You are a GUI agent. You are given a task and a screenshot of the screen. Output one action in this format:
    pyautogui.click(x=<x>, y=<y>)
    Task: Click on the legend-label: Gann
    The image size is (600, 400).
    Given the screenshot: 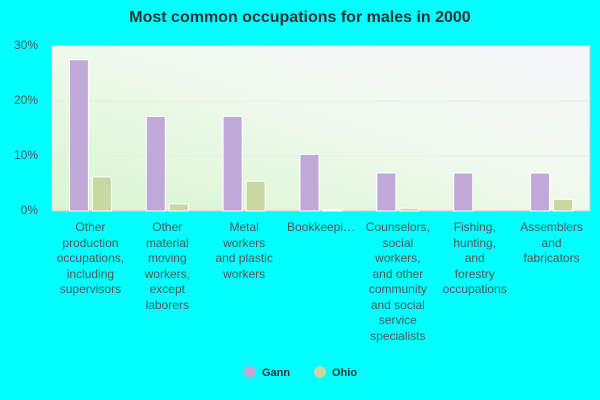 What is the action you would take?
    pyautogui.click(x=276, y=373)
    